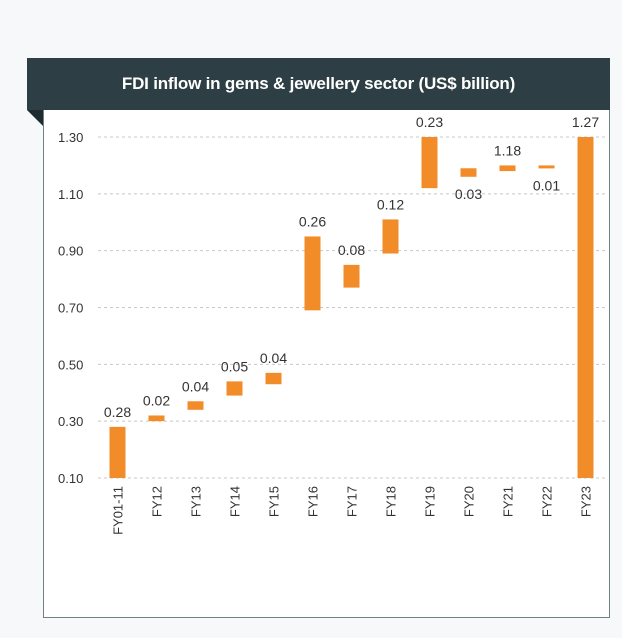 This screenshot has width=622, height=638. Describe the element at coordinates (312, 221) in the screenshot. I see `data-label: 0.26` at that location.